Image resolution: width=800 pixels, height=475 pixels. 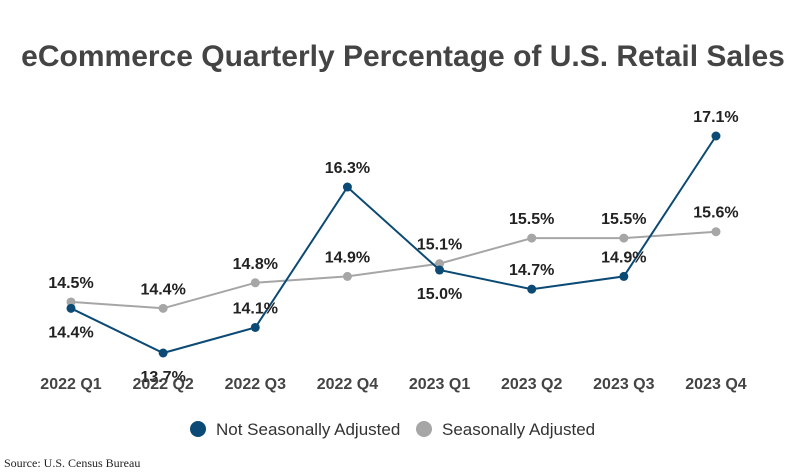 I want to click on data-label: 14.5%, so click(x=70, y=283).